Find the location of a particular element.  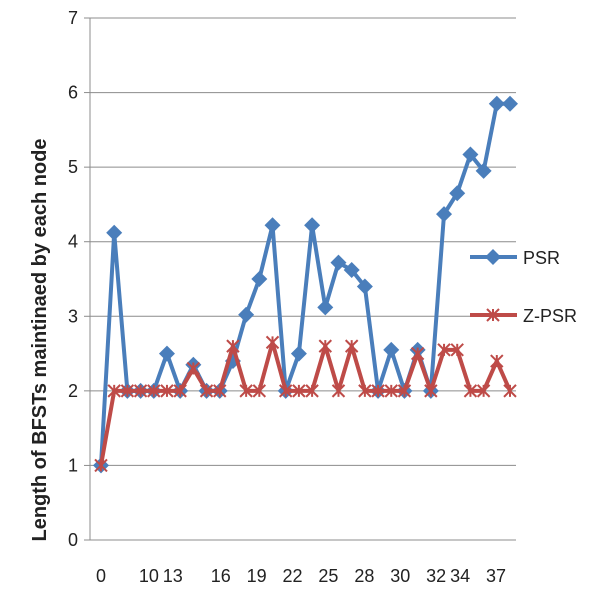

x-axis-ticks: 0 10 13 16 19 22 25 28 30 32 34 37 is located at coordinates (301, 576).